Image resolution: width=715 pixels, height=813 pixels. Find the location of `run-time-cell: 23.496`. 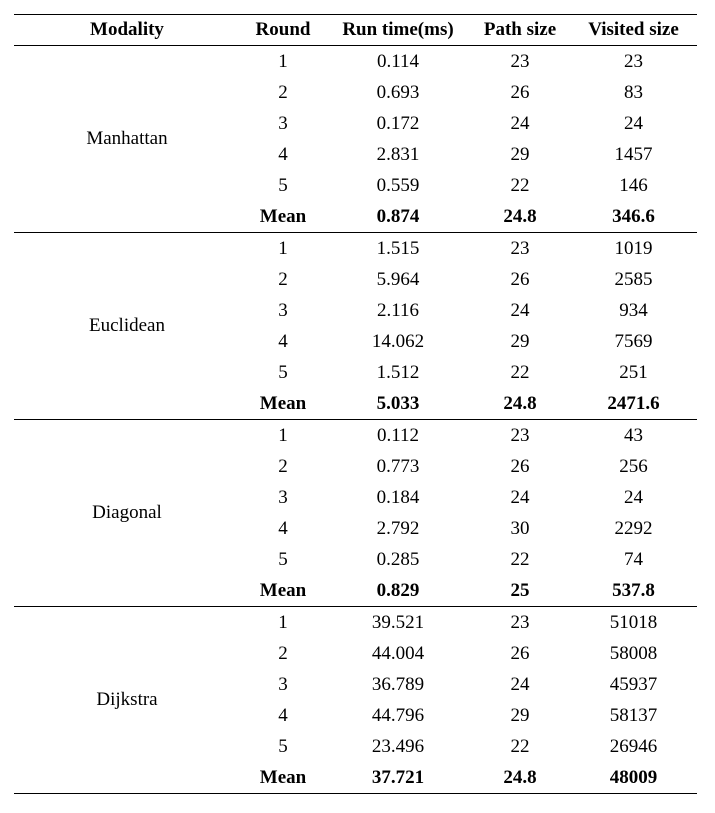

run-time-cell: 23.496 is located at coordinates (398, 746).